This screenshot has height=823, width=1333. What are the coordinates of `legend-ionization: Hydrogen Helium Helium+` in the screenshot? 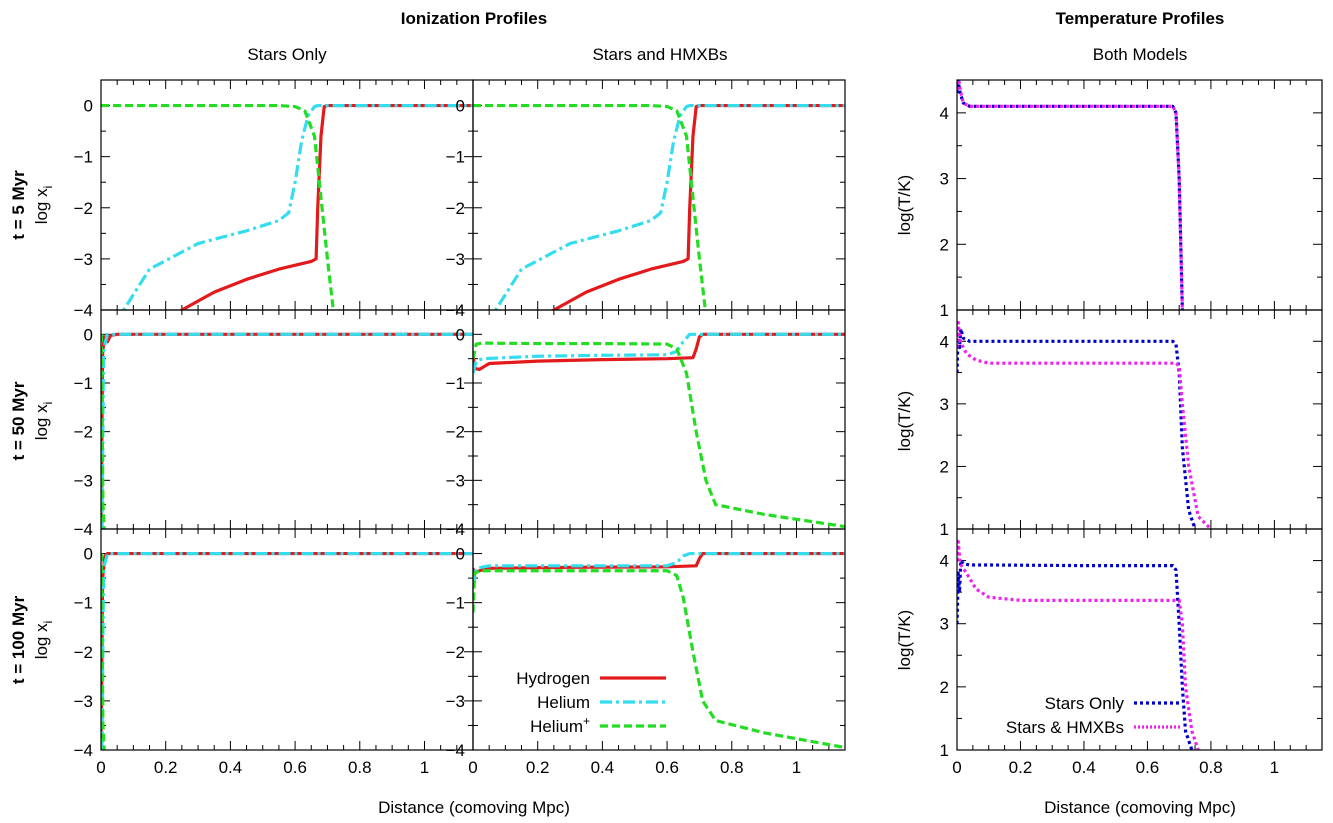 It's located at (591, 702).